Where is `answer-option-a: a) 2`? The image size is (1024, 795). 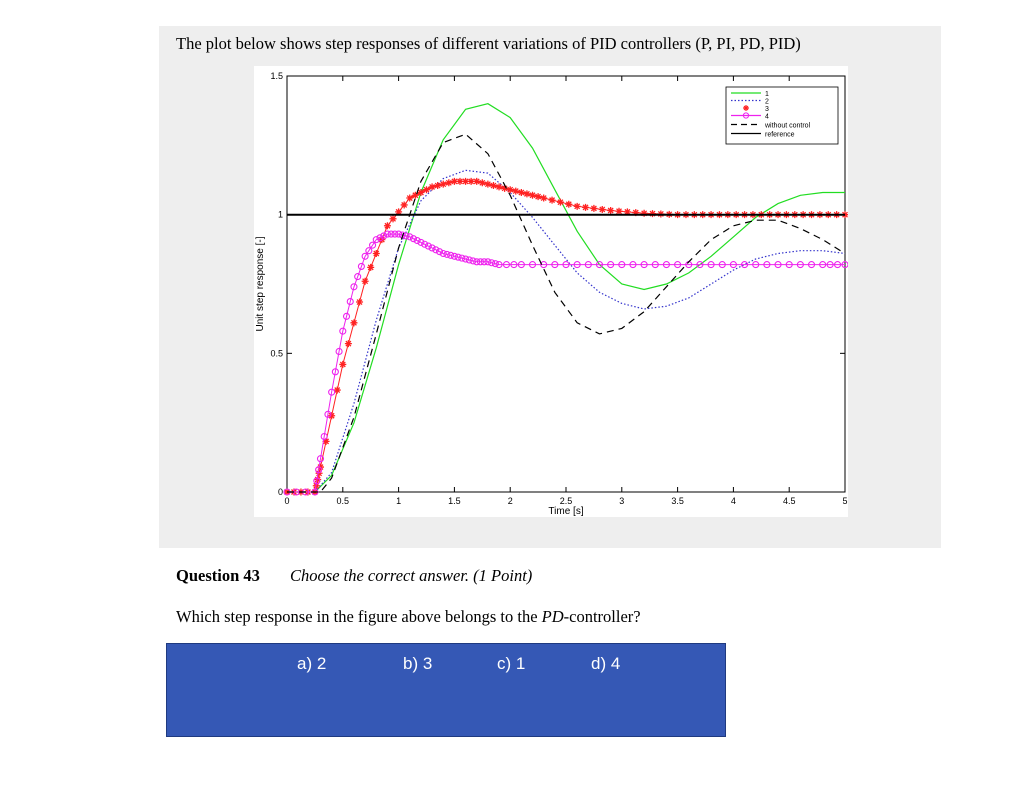
answer-option-a: a) 2 is located at coordinates (312, 663).